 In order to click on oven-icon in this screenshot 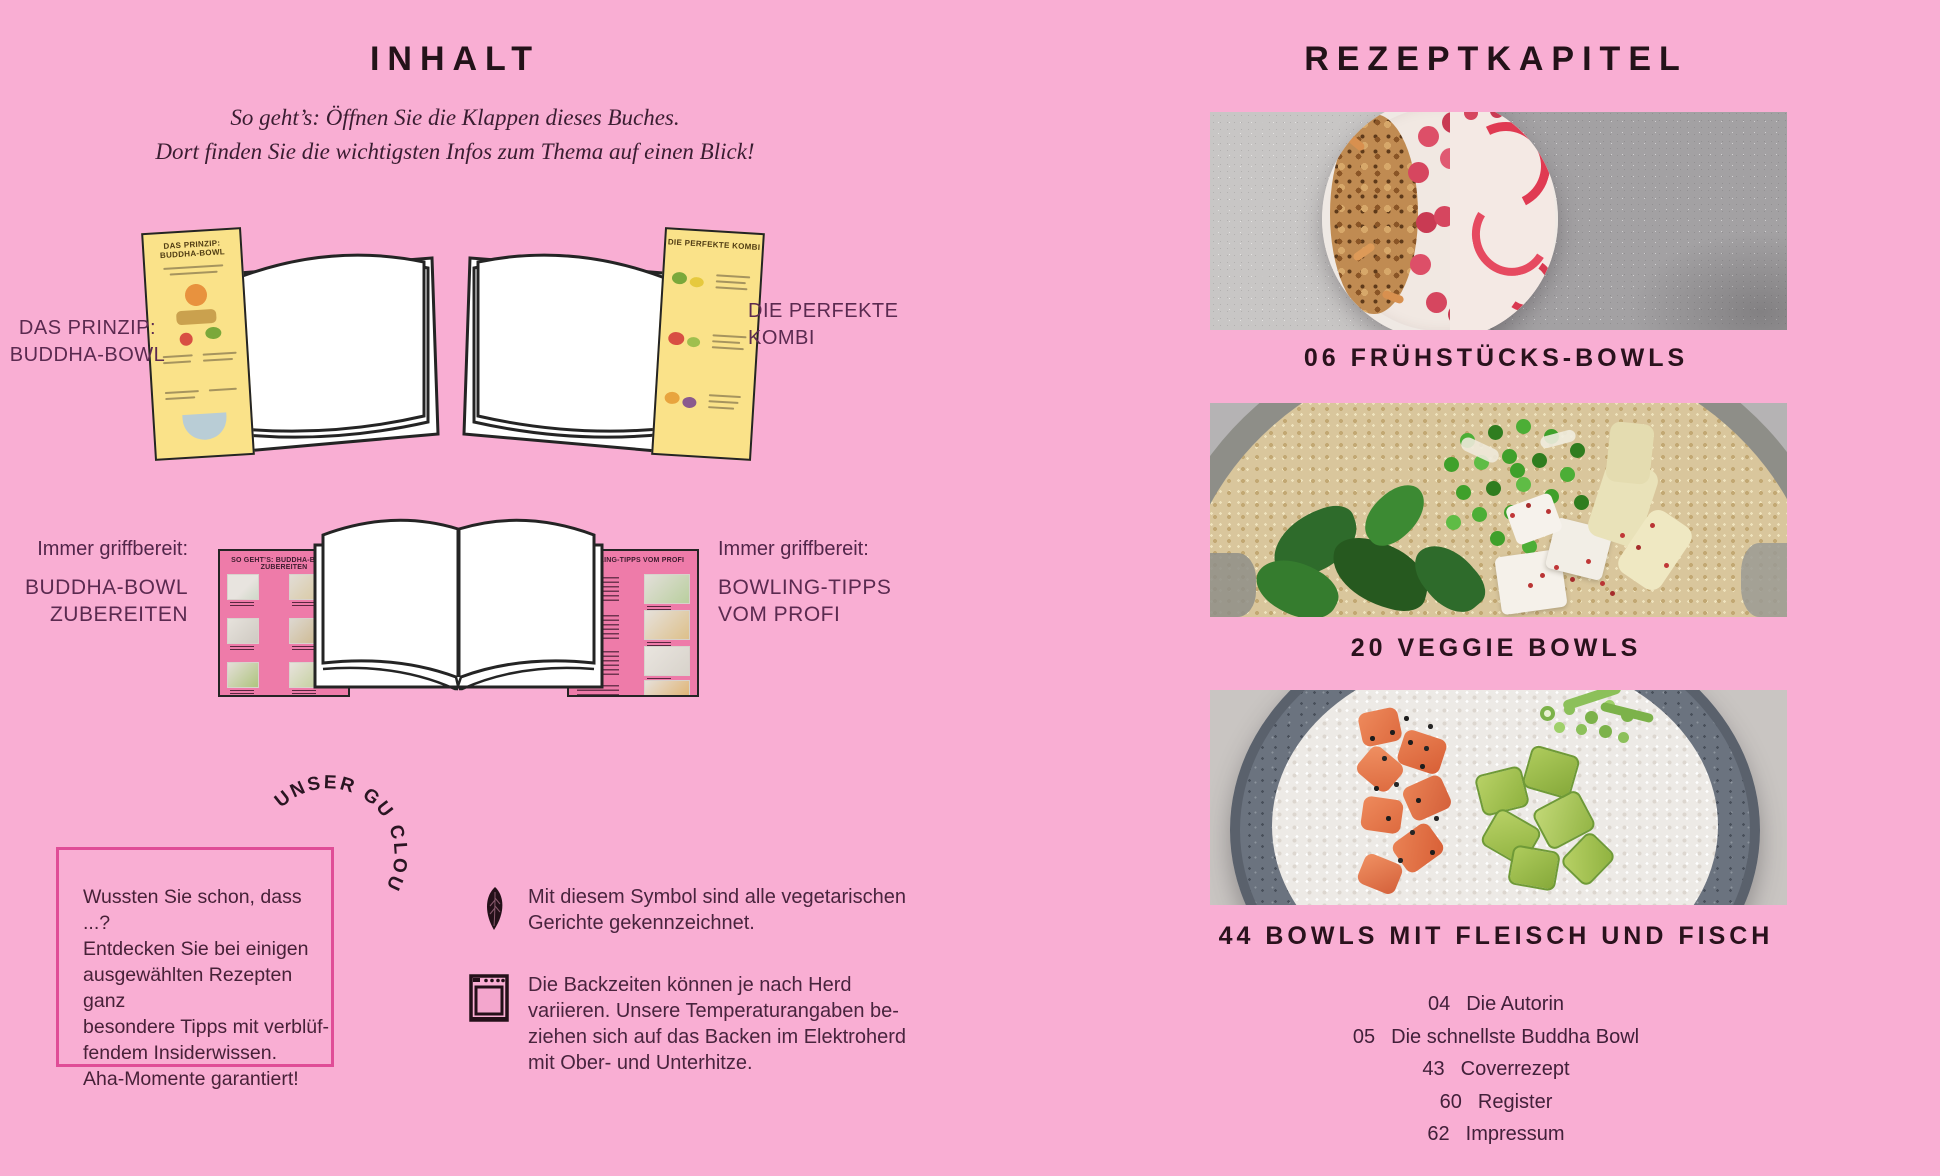, I will do `click(489, 998)`.